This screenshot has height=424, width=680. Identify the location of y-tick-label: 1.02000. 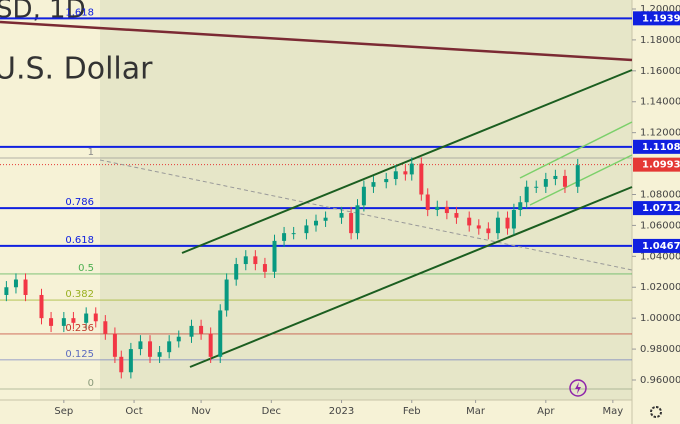
(660, 287).